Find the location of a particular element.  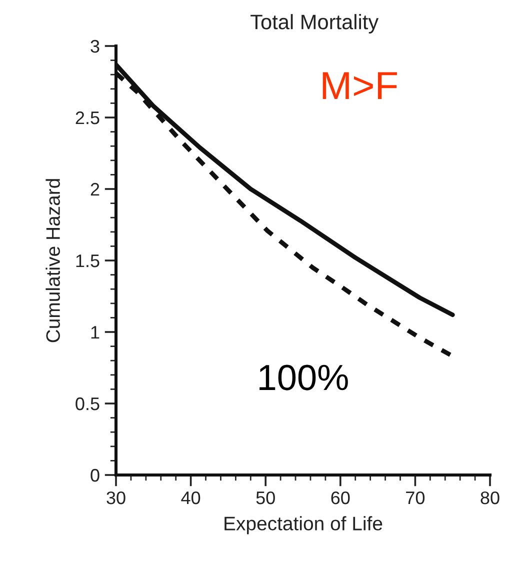

y-tick-label: 2.5 is located at coordinates (88, 117).